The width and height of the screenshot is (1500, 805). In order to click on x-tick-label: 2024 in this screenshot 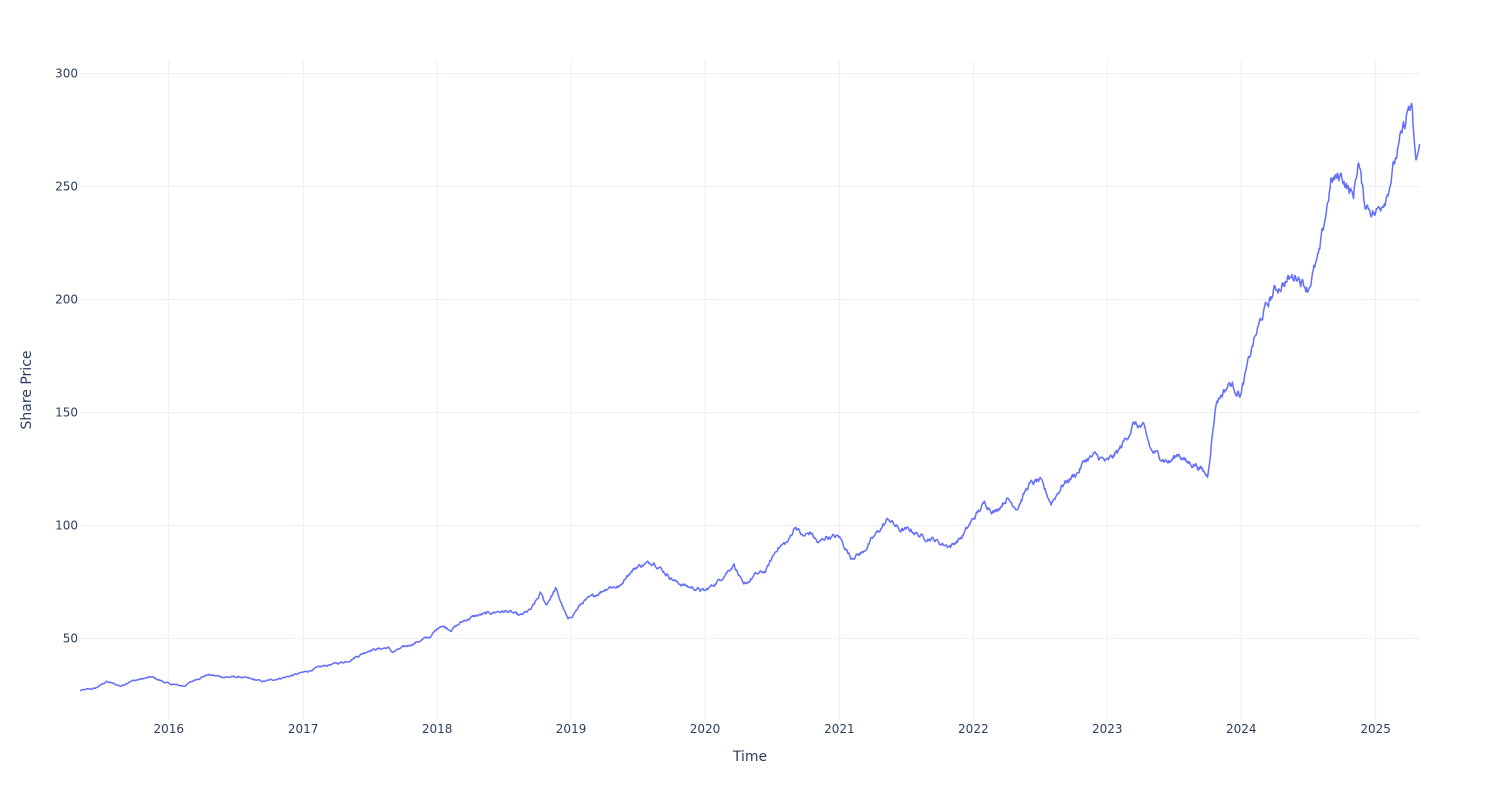, I will do `click(1241, 729)`.